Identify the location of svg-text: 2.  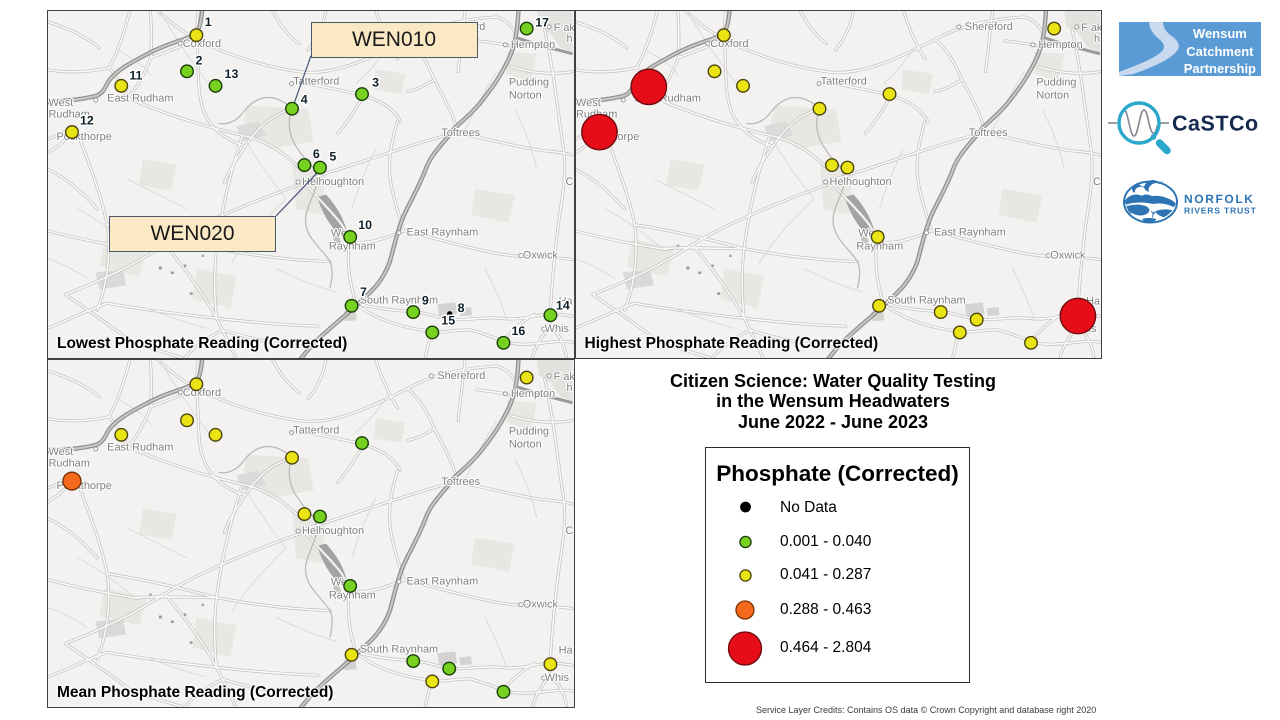
(198, 61).